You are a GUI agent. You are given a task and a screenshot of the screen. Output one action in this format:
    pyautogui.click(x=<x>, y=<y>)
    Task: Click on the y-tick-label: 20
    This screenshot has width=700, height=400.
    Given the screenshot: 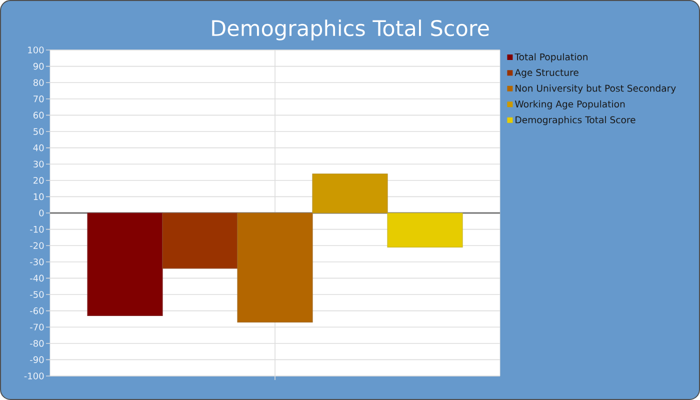 What is the action you would take?
    pyautogui.click(x=39, y=180)
    